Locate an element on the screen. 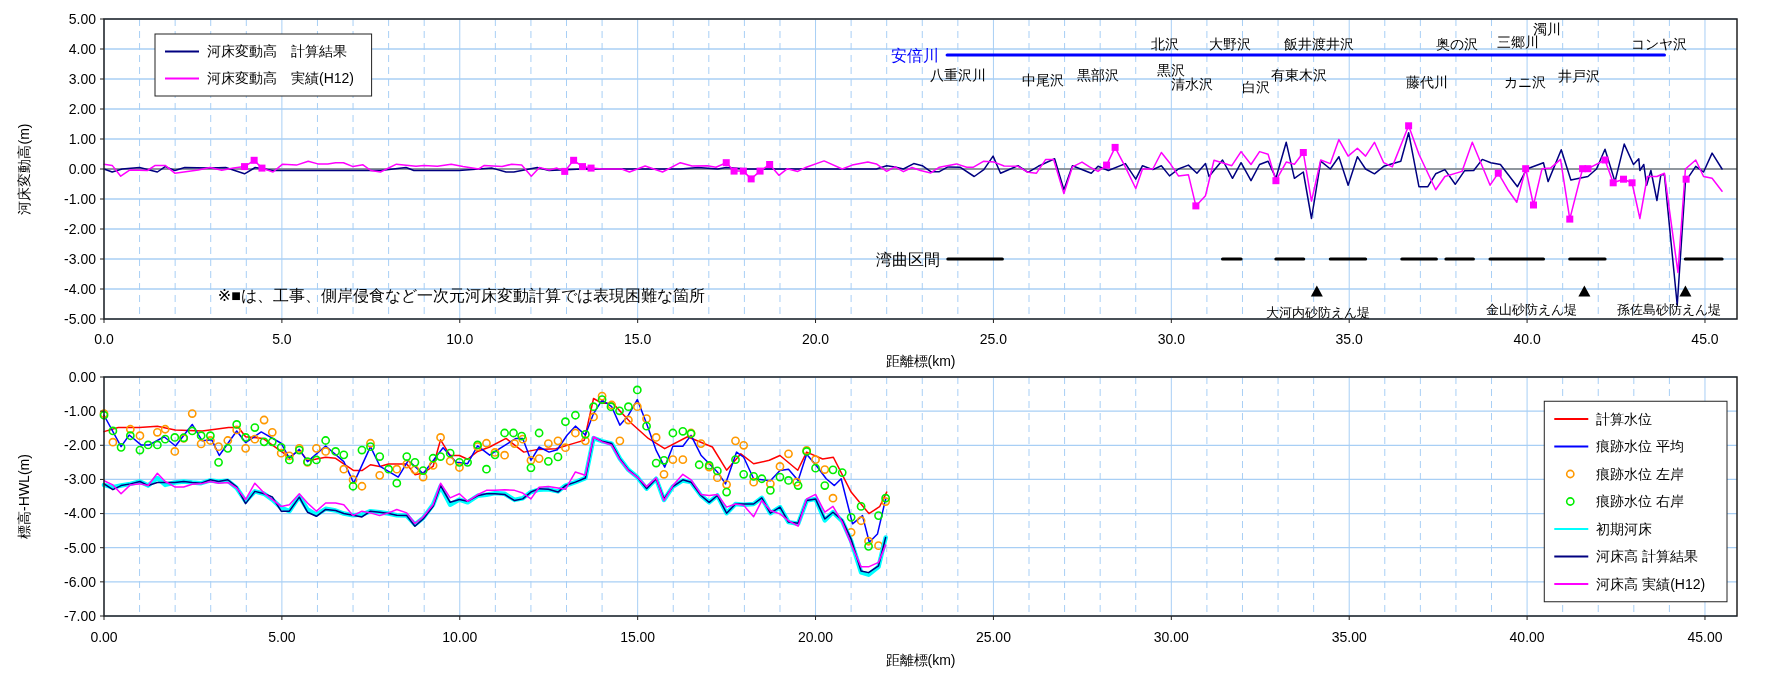 The image size is (1768, 677). annotation: 八重沢川 is located at coordinates (958, 75).